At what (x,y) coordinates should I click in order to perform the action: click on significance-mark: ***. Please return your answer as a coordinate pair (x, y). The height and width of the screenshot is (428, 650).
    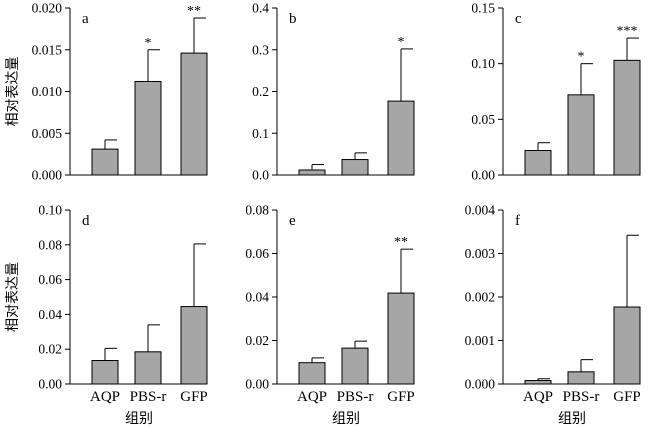
    Looking at the image, I should click on (627, 31).